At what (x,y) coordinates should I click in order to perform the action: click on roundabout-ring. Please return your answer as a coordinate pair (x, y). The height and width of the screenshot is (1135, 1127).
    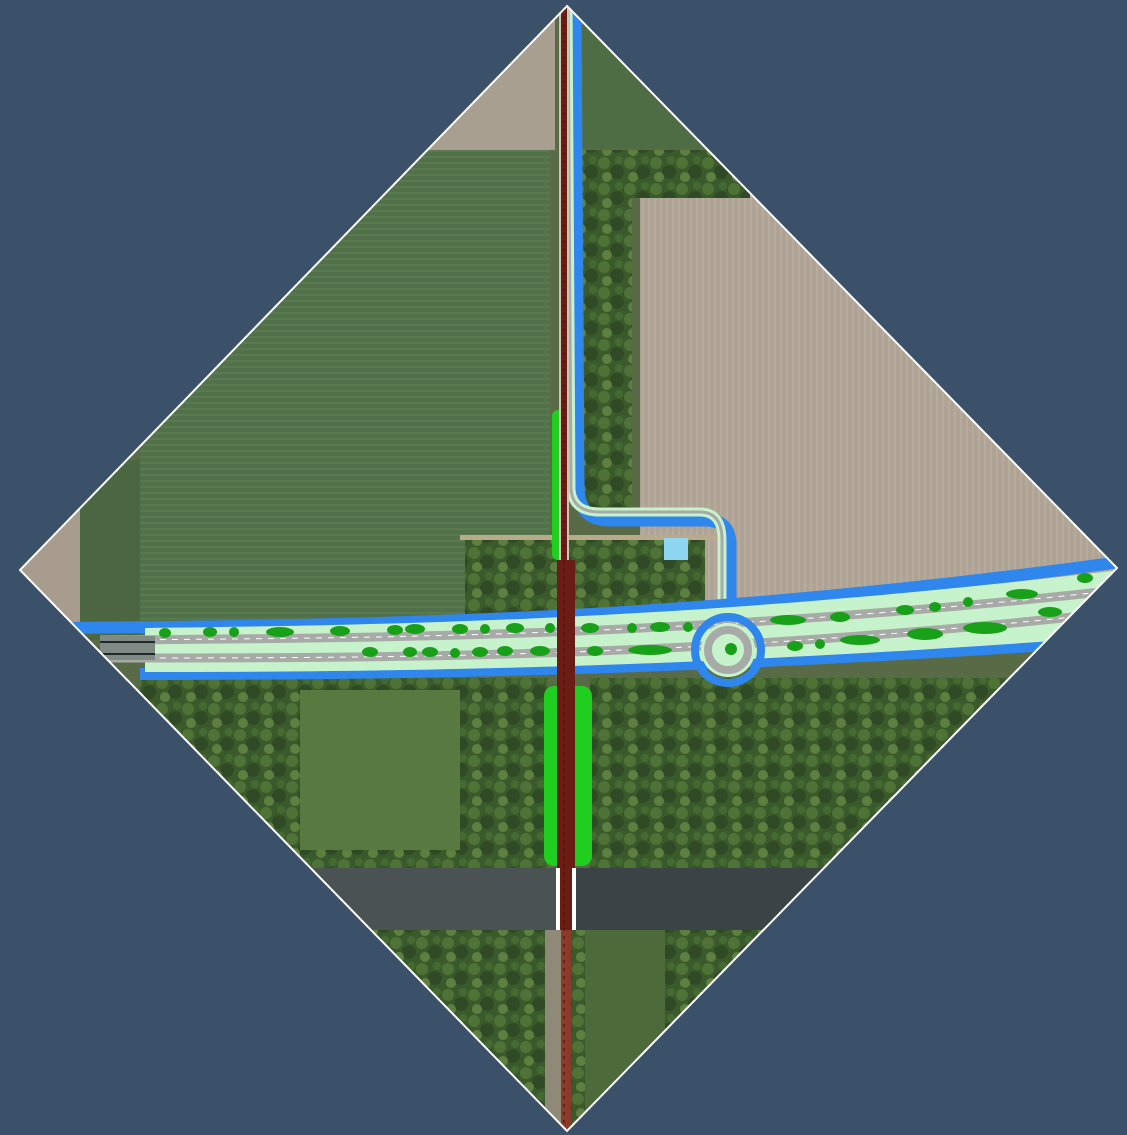
    Looking at the image, I should click on (728, 650).